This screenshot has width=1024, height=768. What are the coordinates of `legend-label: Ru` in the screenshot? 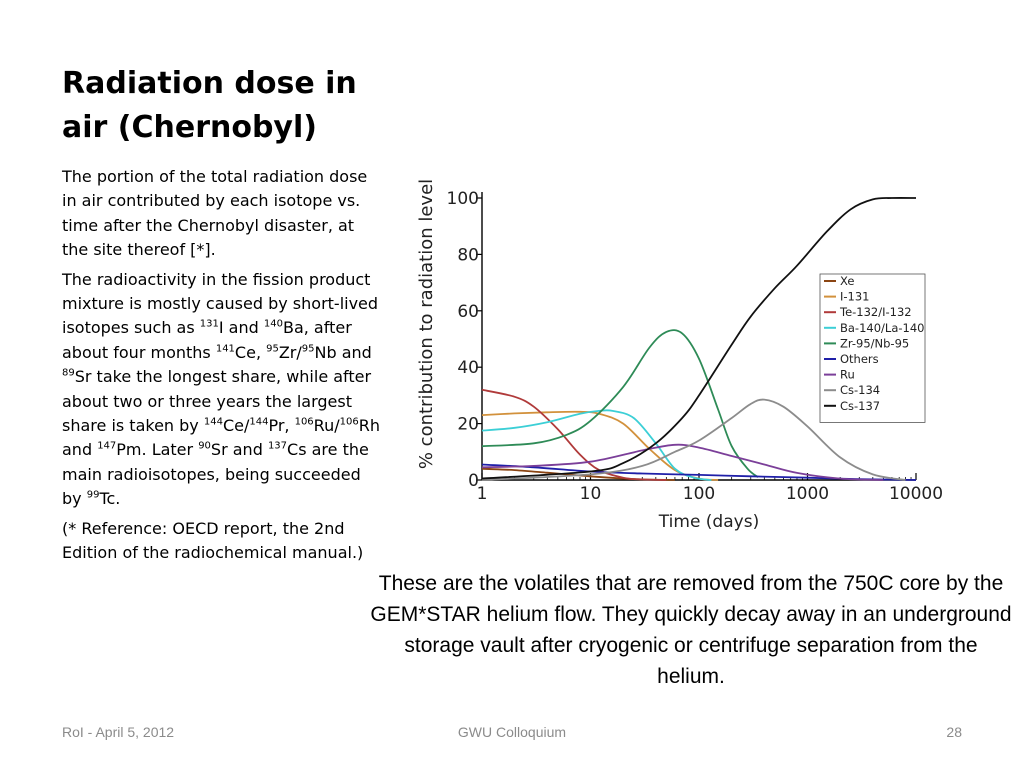 It's located at (847, 375).